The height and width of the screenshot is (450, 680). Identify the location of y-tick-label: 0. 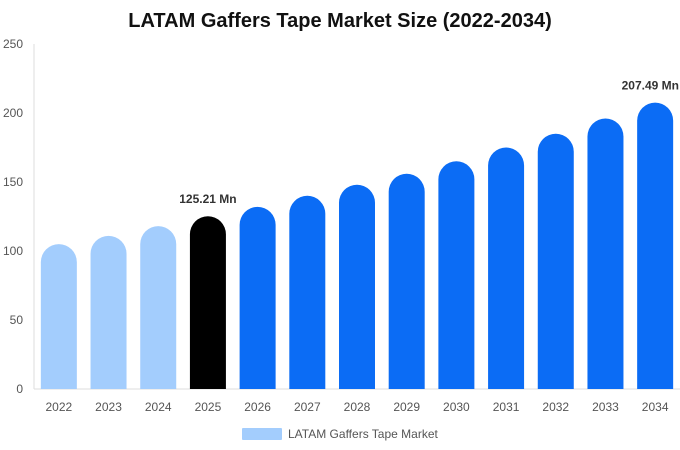
(19, 389).